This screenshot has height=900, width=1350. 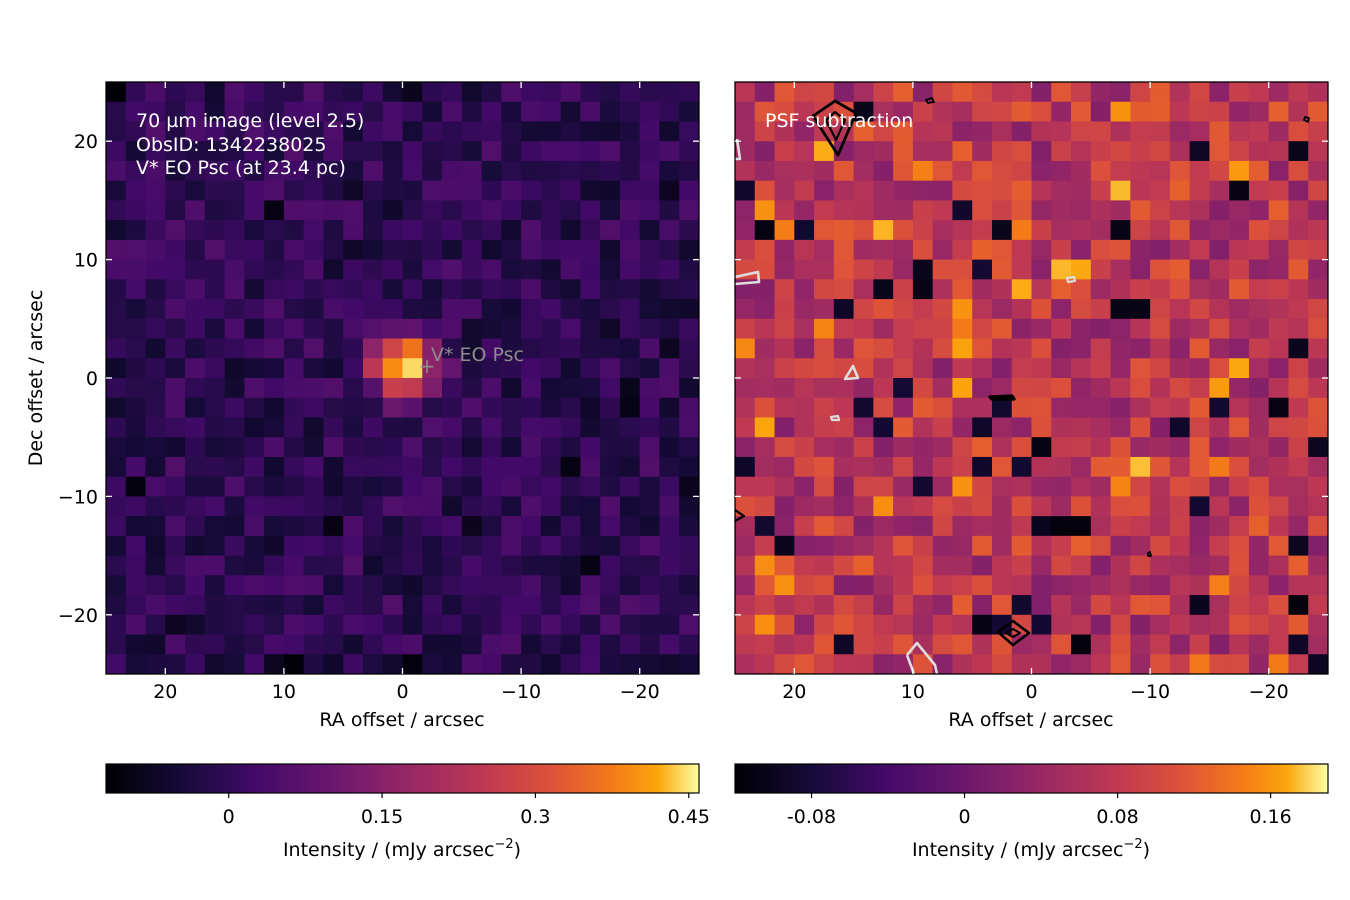 What do you see at coordinates (811, 817) in the screenshot?
I see `right-colorbar-tick-label: -0.08` at bounding box center [811, 817].